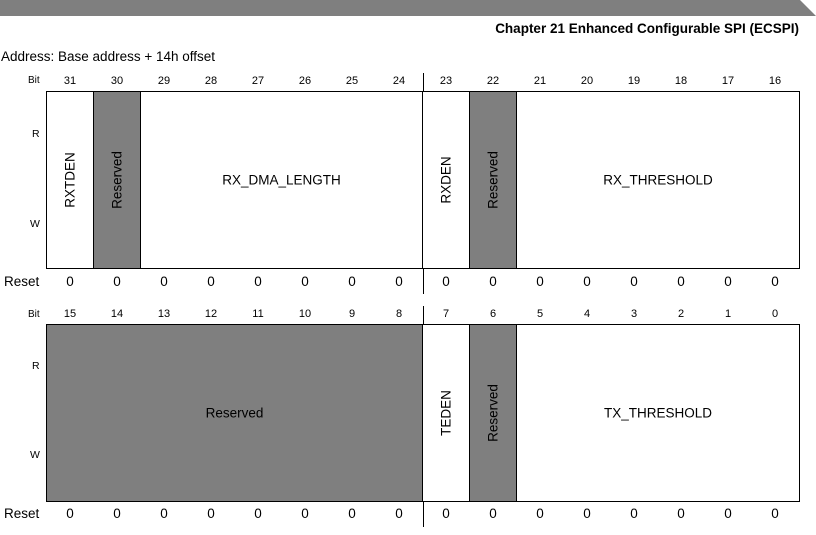 Image resolution: width=816 pixels, height=535 pixels. I want to click on bit-number: 5, so click(540, 314).